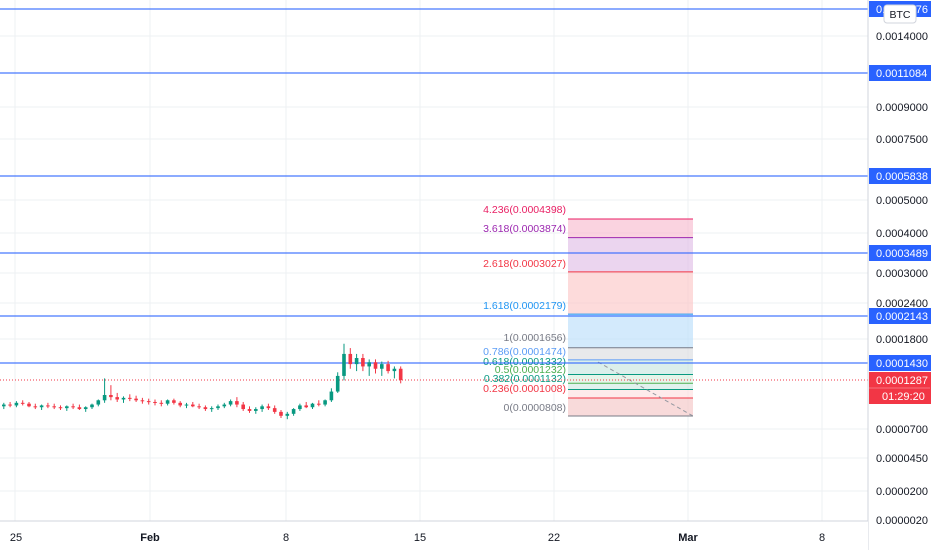 The height and width of the screenshot is (555, 932). Describe the element at coordinates (902, 201) in the screenshot. I see `price-axis-tick-label: 0.0005000` at that location.